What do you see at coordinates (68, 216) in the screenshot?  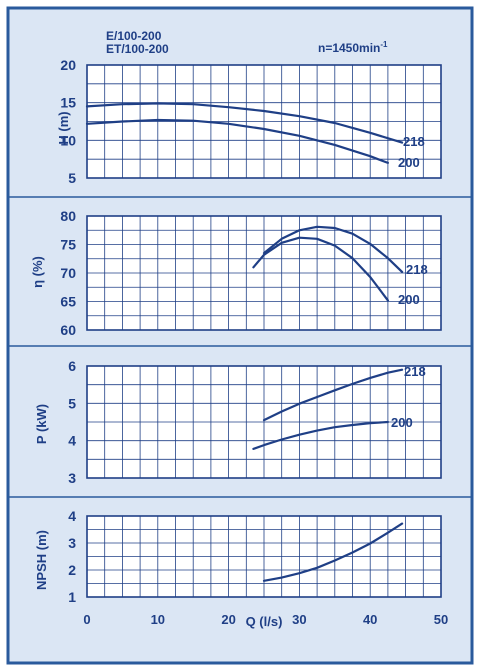 I see `y-tick-label: 80` at bounding box center [68, 216].